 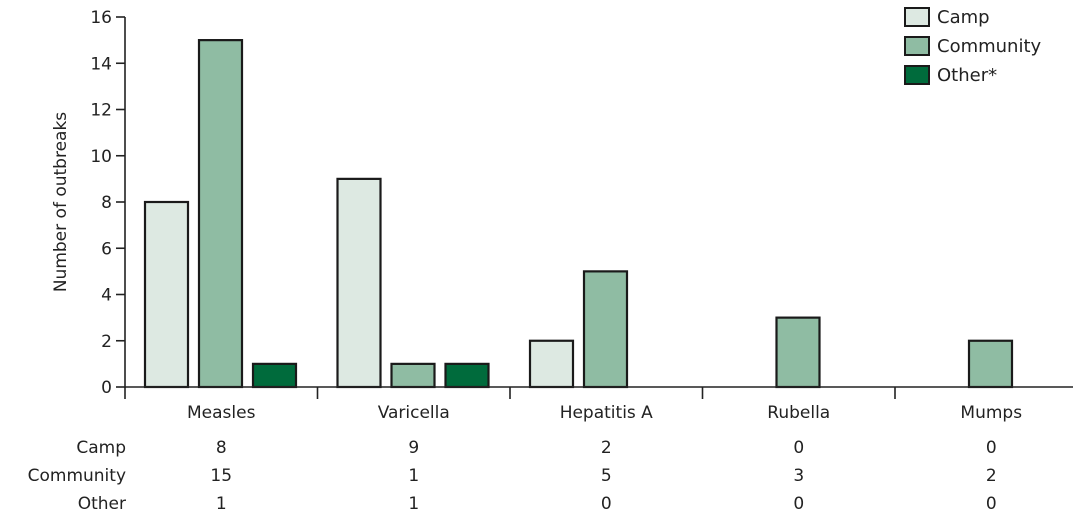 I want to click on x-tick-label-hepatitis-a: Hepatitis A, so click(x=606, y=413).